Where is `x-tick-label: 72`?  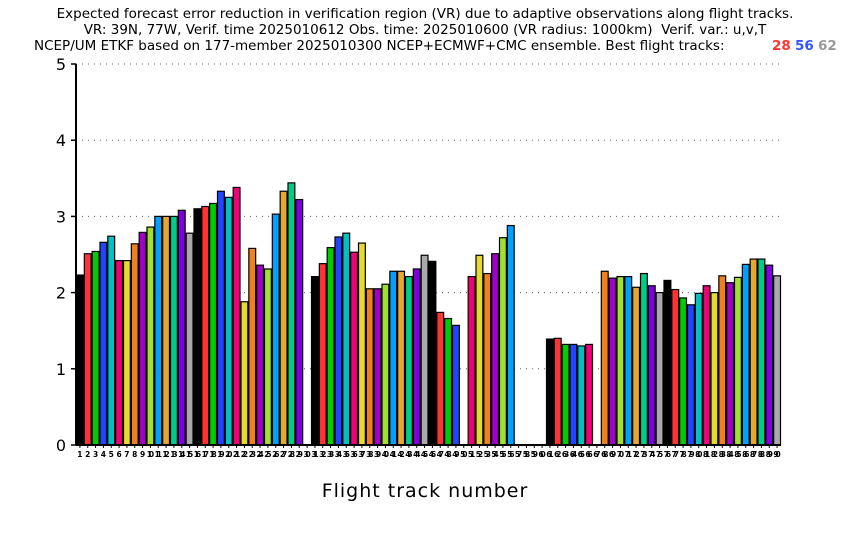
x-tick-label: 72 is located at coordinates (635, 454).